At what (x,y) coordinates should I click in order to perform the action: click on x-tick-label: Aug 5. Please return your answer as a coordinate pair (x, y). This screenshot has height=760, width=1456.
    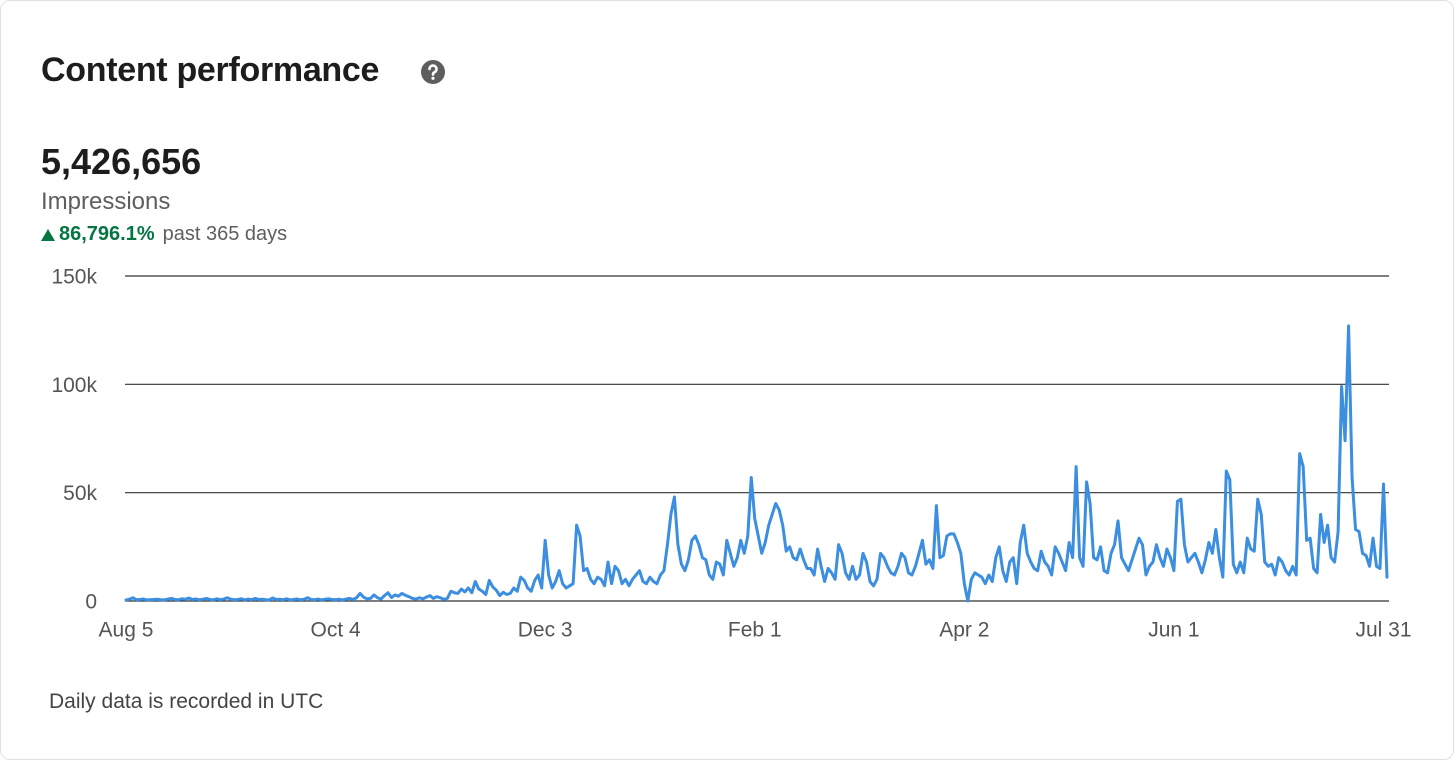
    Looking at the image, I should click on (126, 630).